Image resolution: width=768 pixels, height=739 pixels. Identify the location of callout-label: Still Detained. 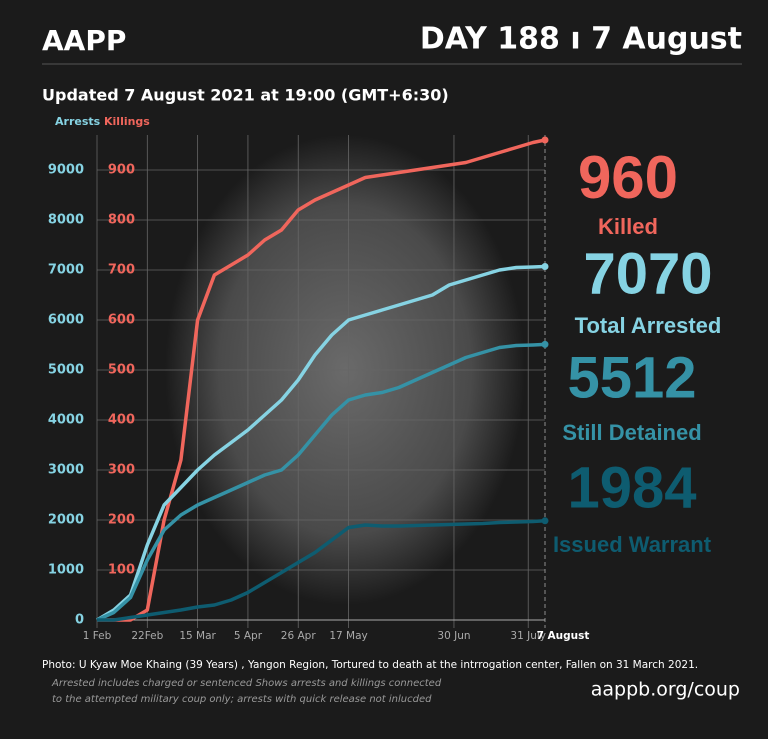
(631, 432).